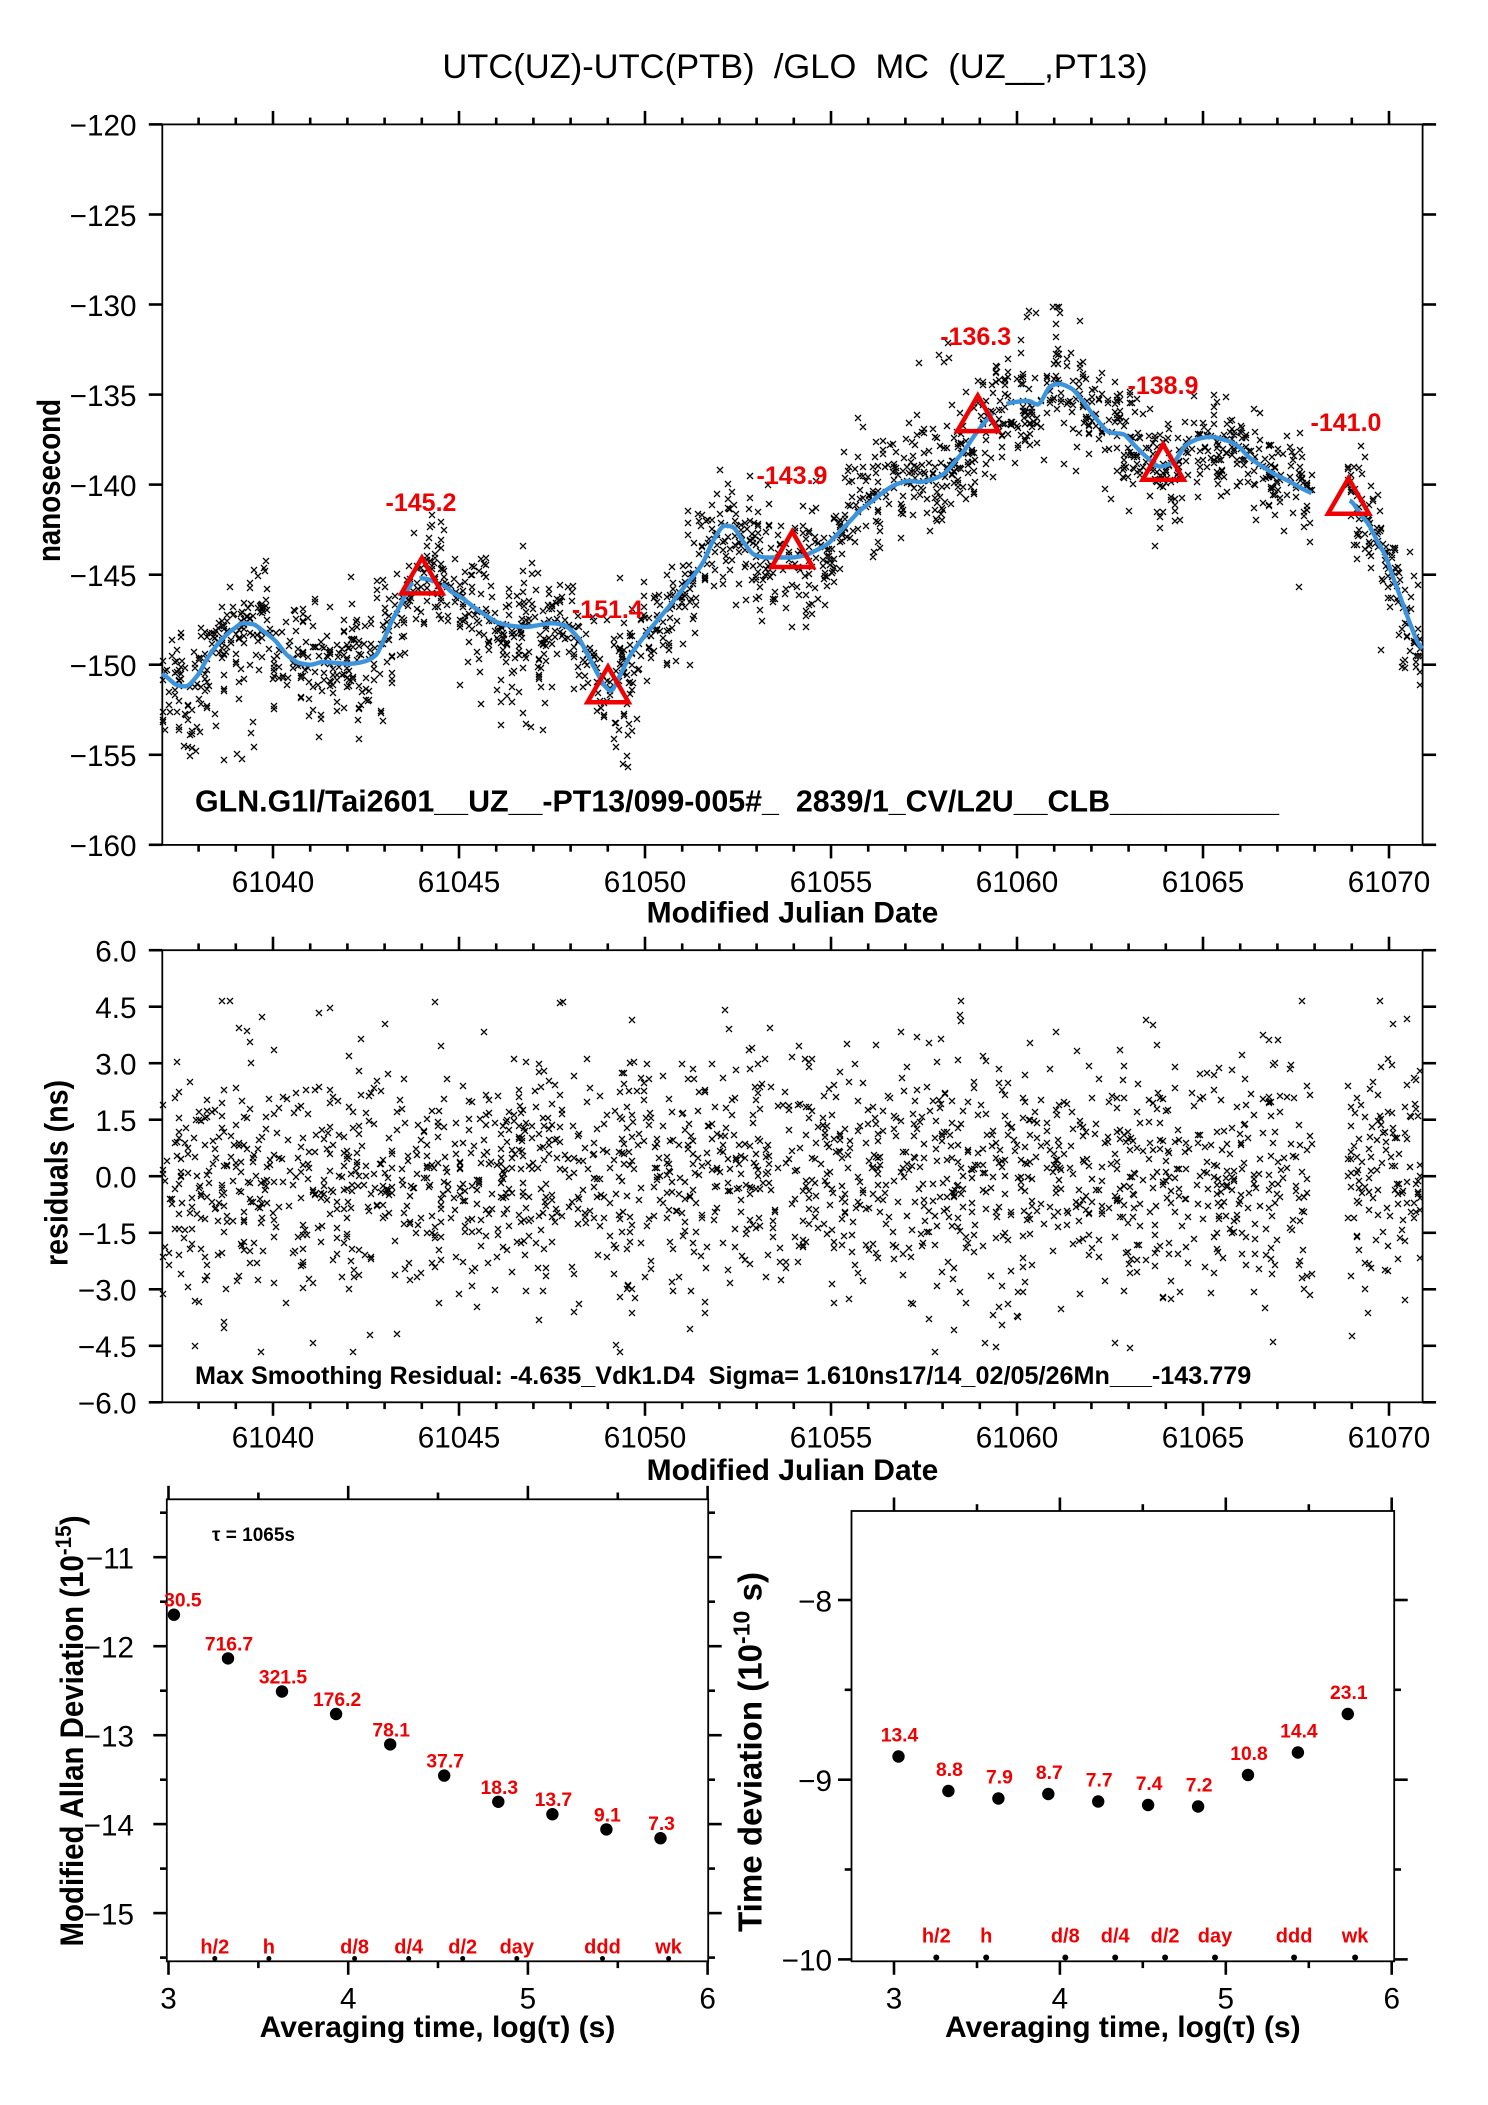 This screenshot has height=2105, width=1488. I want to click on svg-text: −6.0, so click(107, 1404).